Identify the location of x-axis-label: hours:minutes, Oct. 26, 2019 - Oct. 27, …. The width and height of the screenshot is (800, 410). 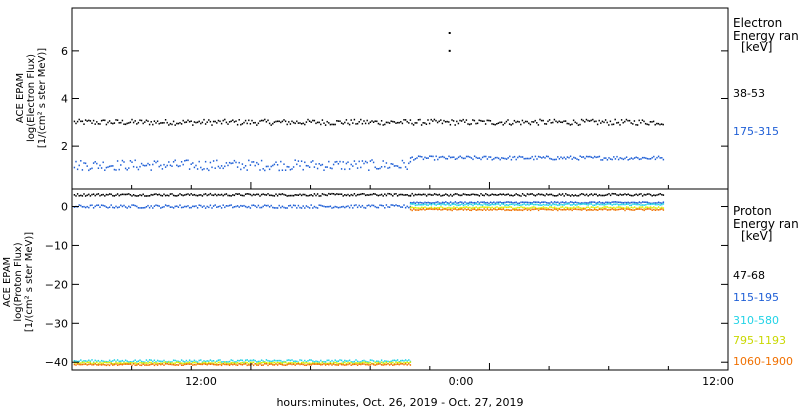
(399, 402).